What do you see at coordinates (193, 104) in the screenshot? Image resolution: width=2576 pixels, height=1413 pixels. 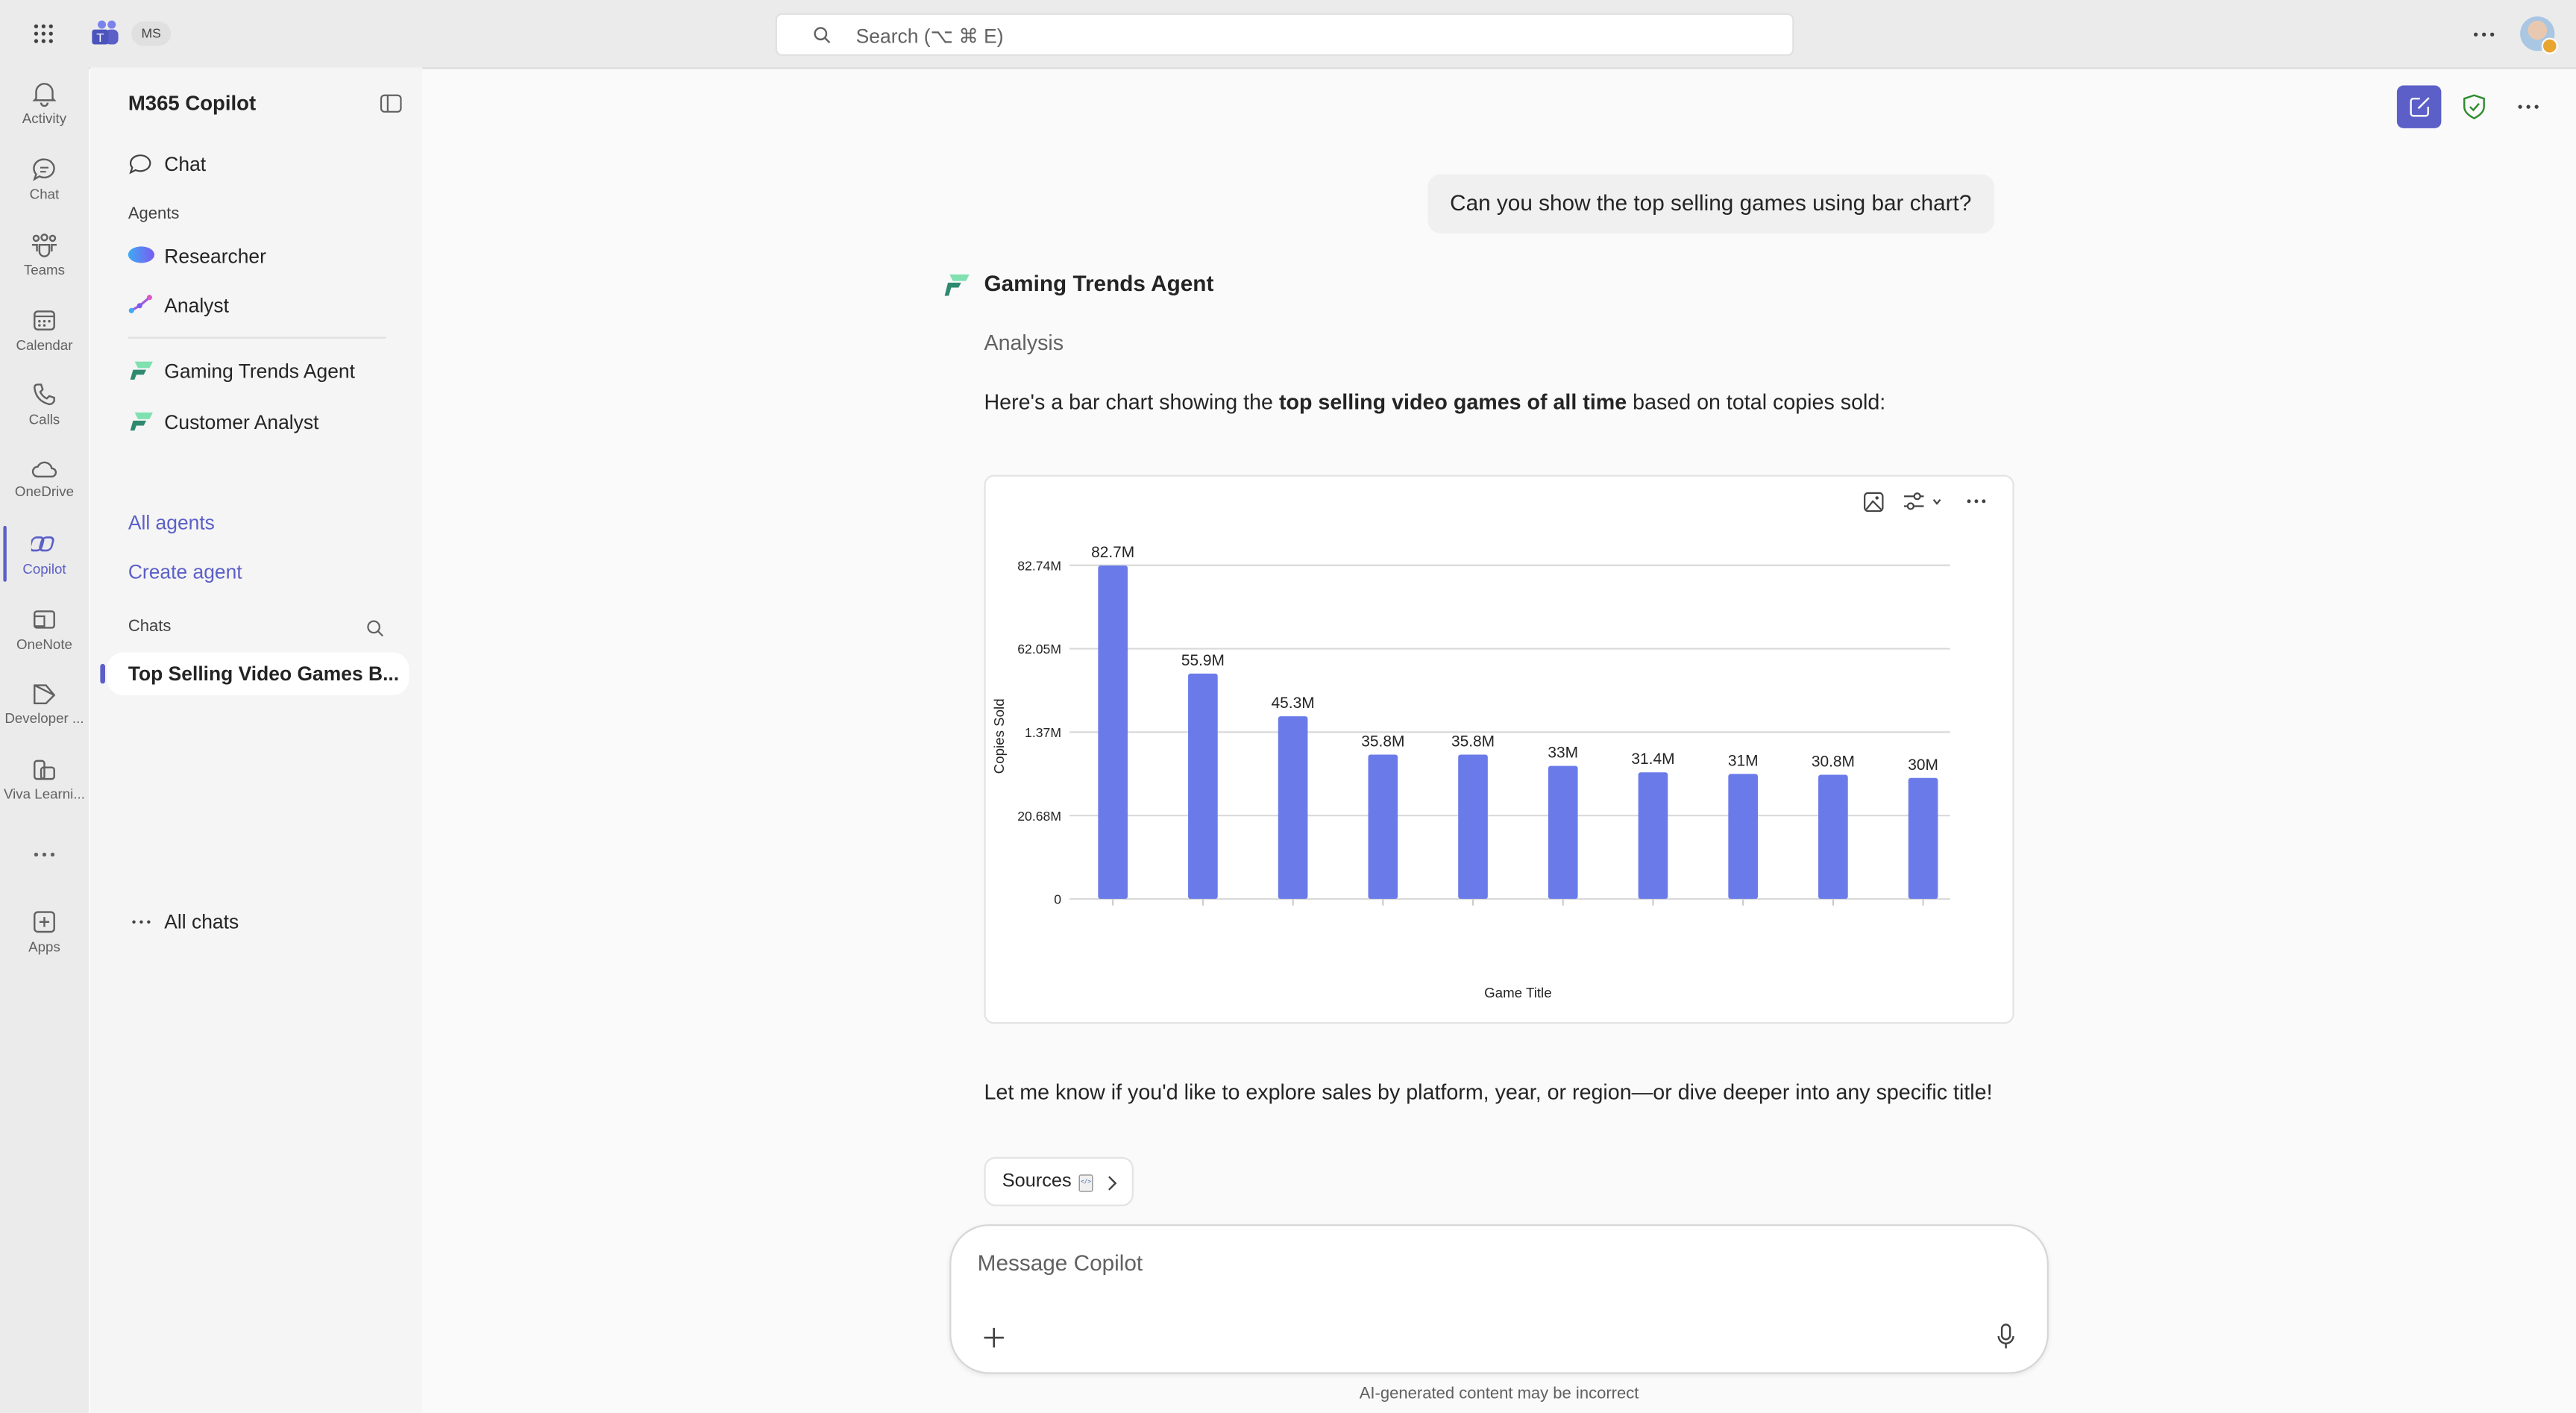 I see `sidebar-title: M365 Copilot` at bounding box center [193, 104].